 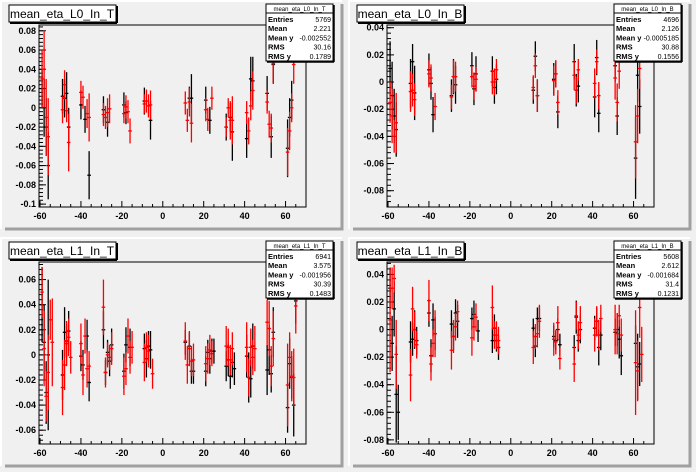 What do you see at coordinates (168, 103) in the screenshot?
I see `series-red` at bounding box center [168, 103].